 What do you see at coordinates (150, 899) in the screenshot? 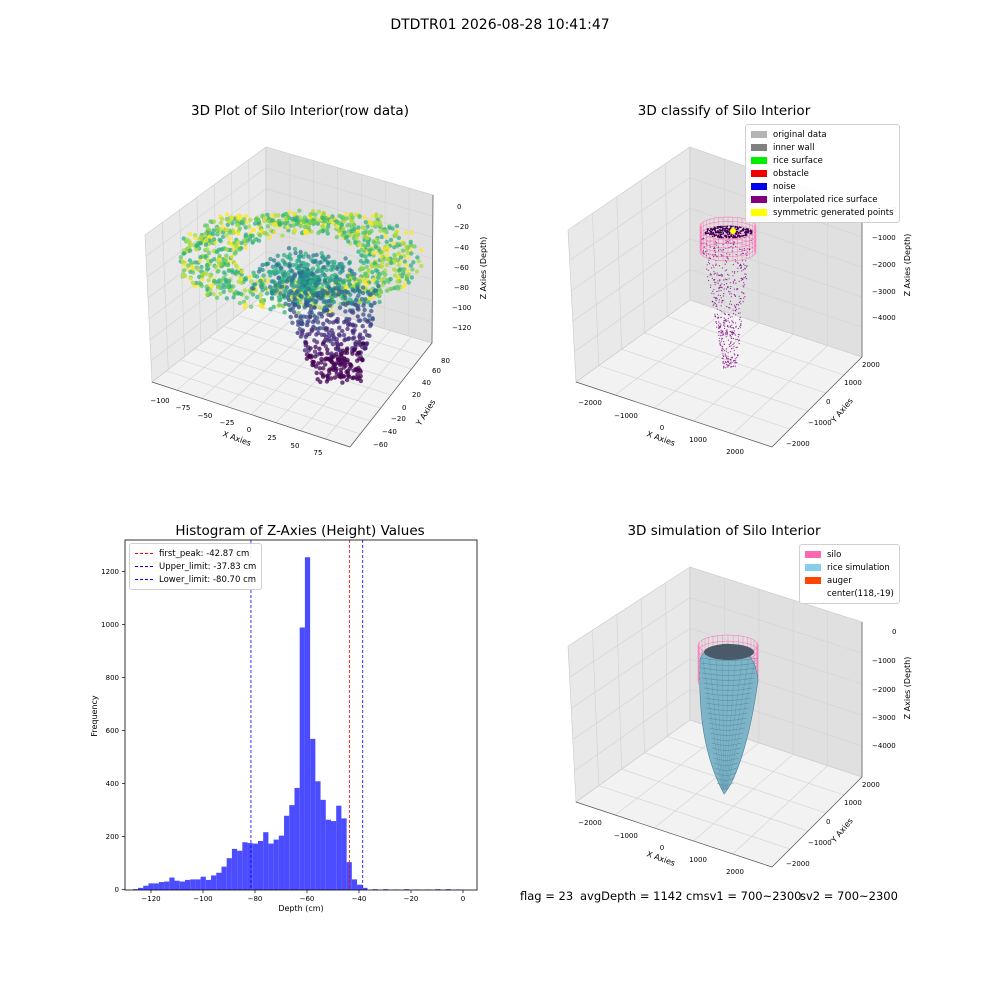
I see `x-tick-label: −120` at bounding box center [150, 899].